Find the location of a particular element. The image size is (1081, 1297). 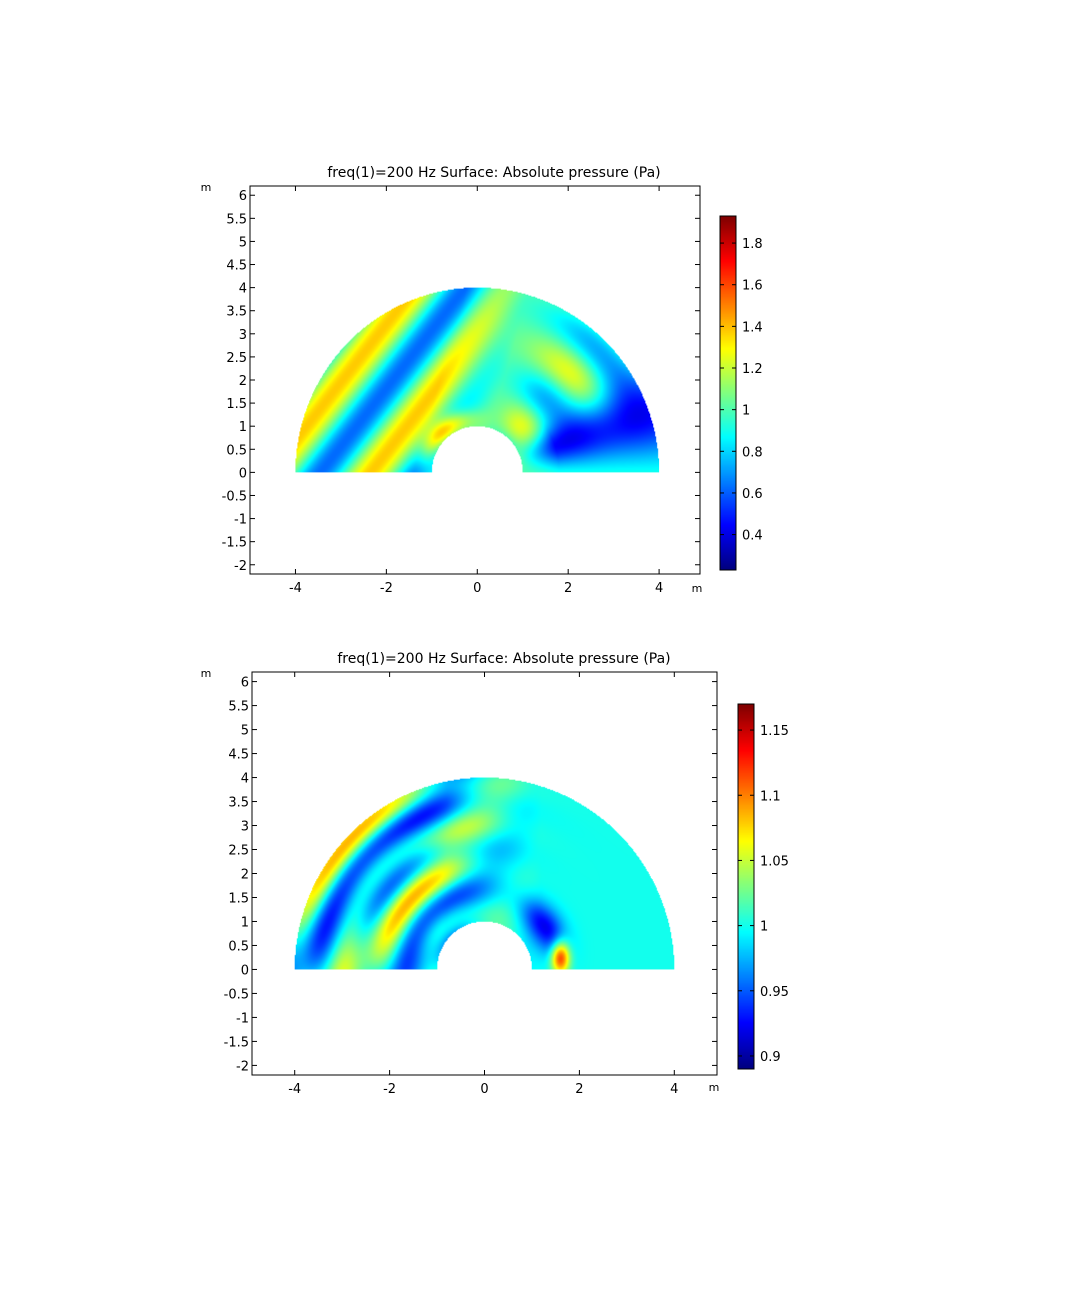

colorbar-tick-label: 1.1 is located at coordinates (770, 796).